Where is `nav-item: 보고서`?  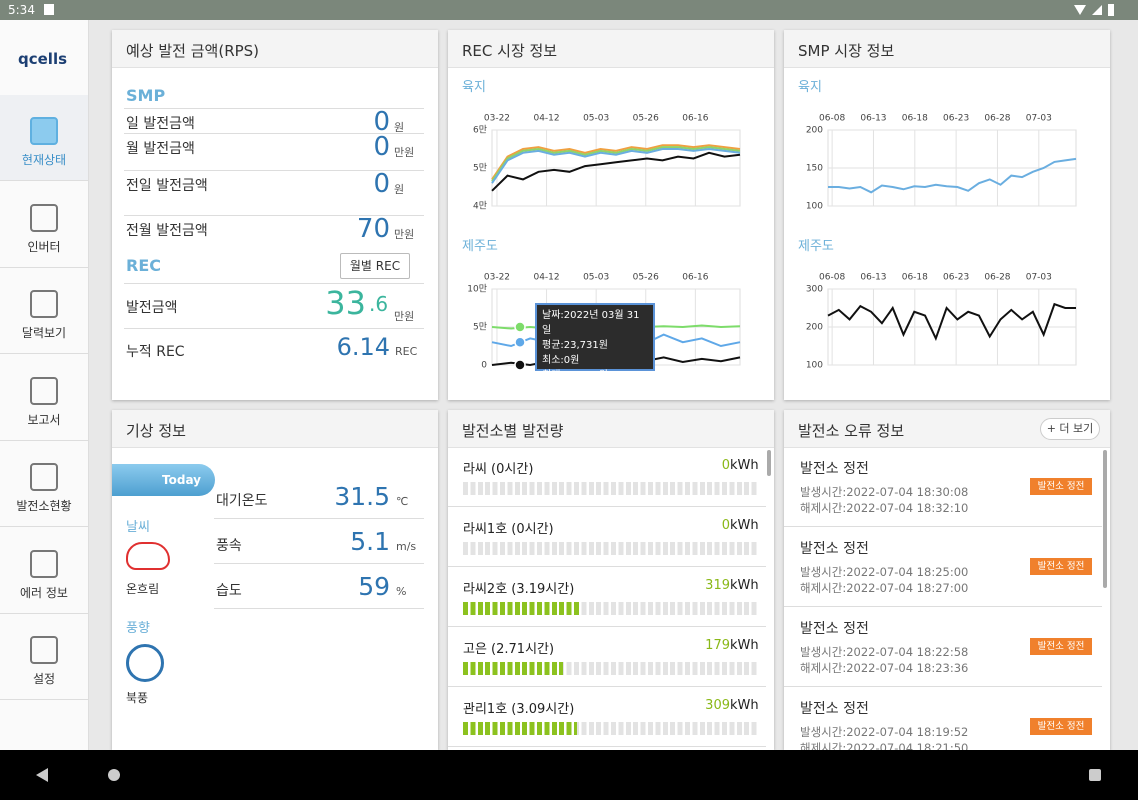
nav-item: 보고서 is located at coordinates (44, 398).